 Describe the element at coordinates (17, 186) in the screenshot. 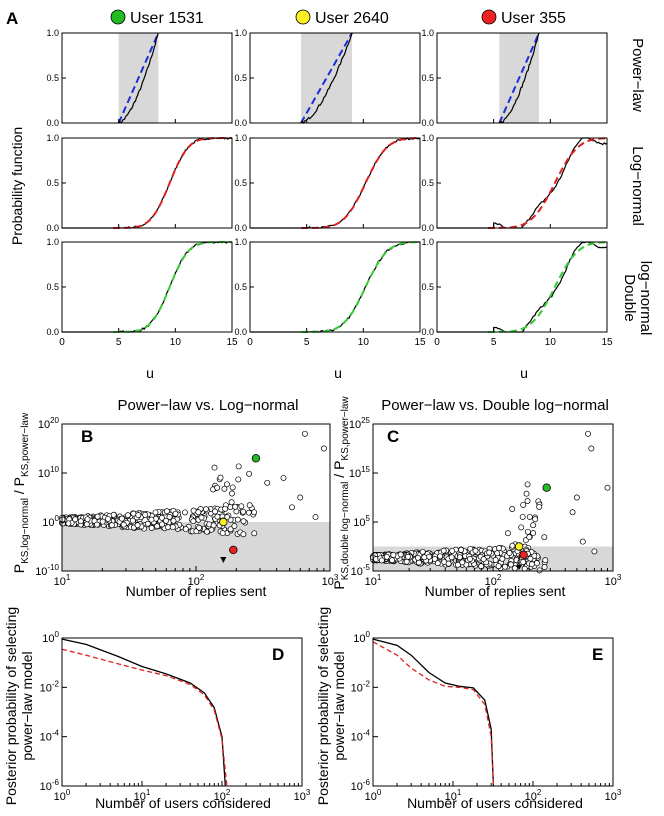

I see `panel-a-ylabel: Probability function` at that location.